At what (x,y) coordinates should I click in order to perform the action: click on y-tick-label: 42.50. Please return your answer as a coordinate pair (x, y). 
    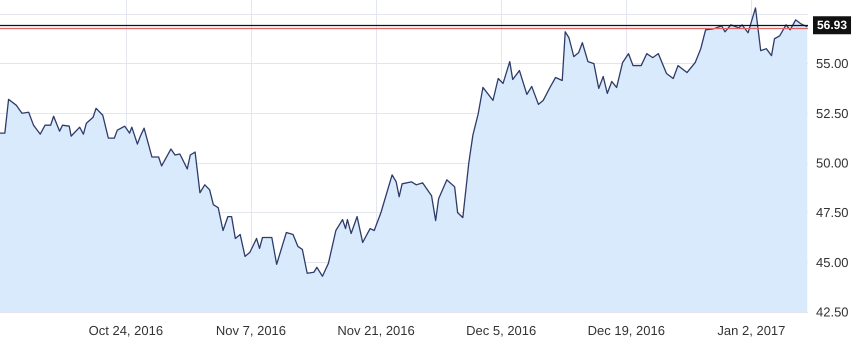
    Looking at the image, I should click on (832, 312).